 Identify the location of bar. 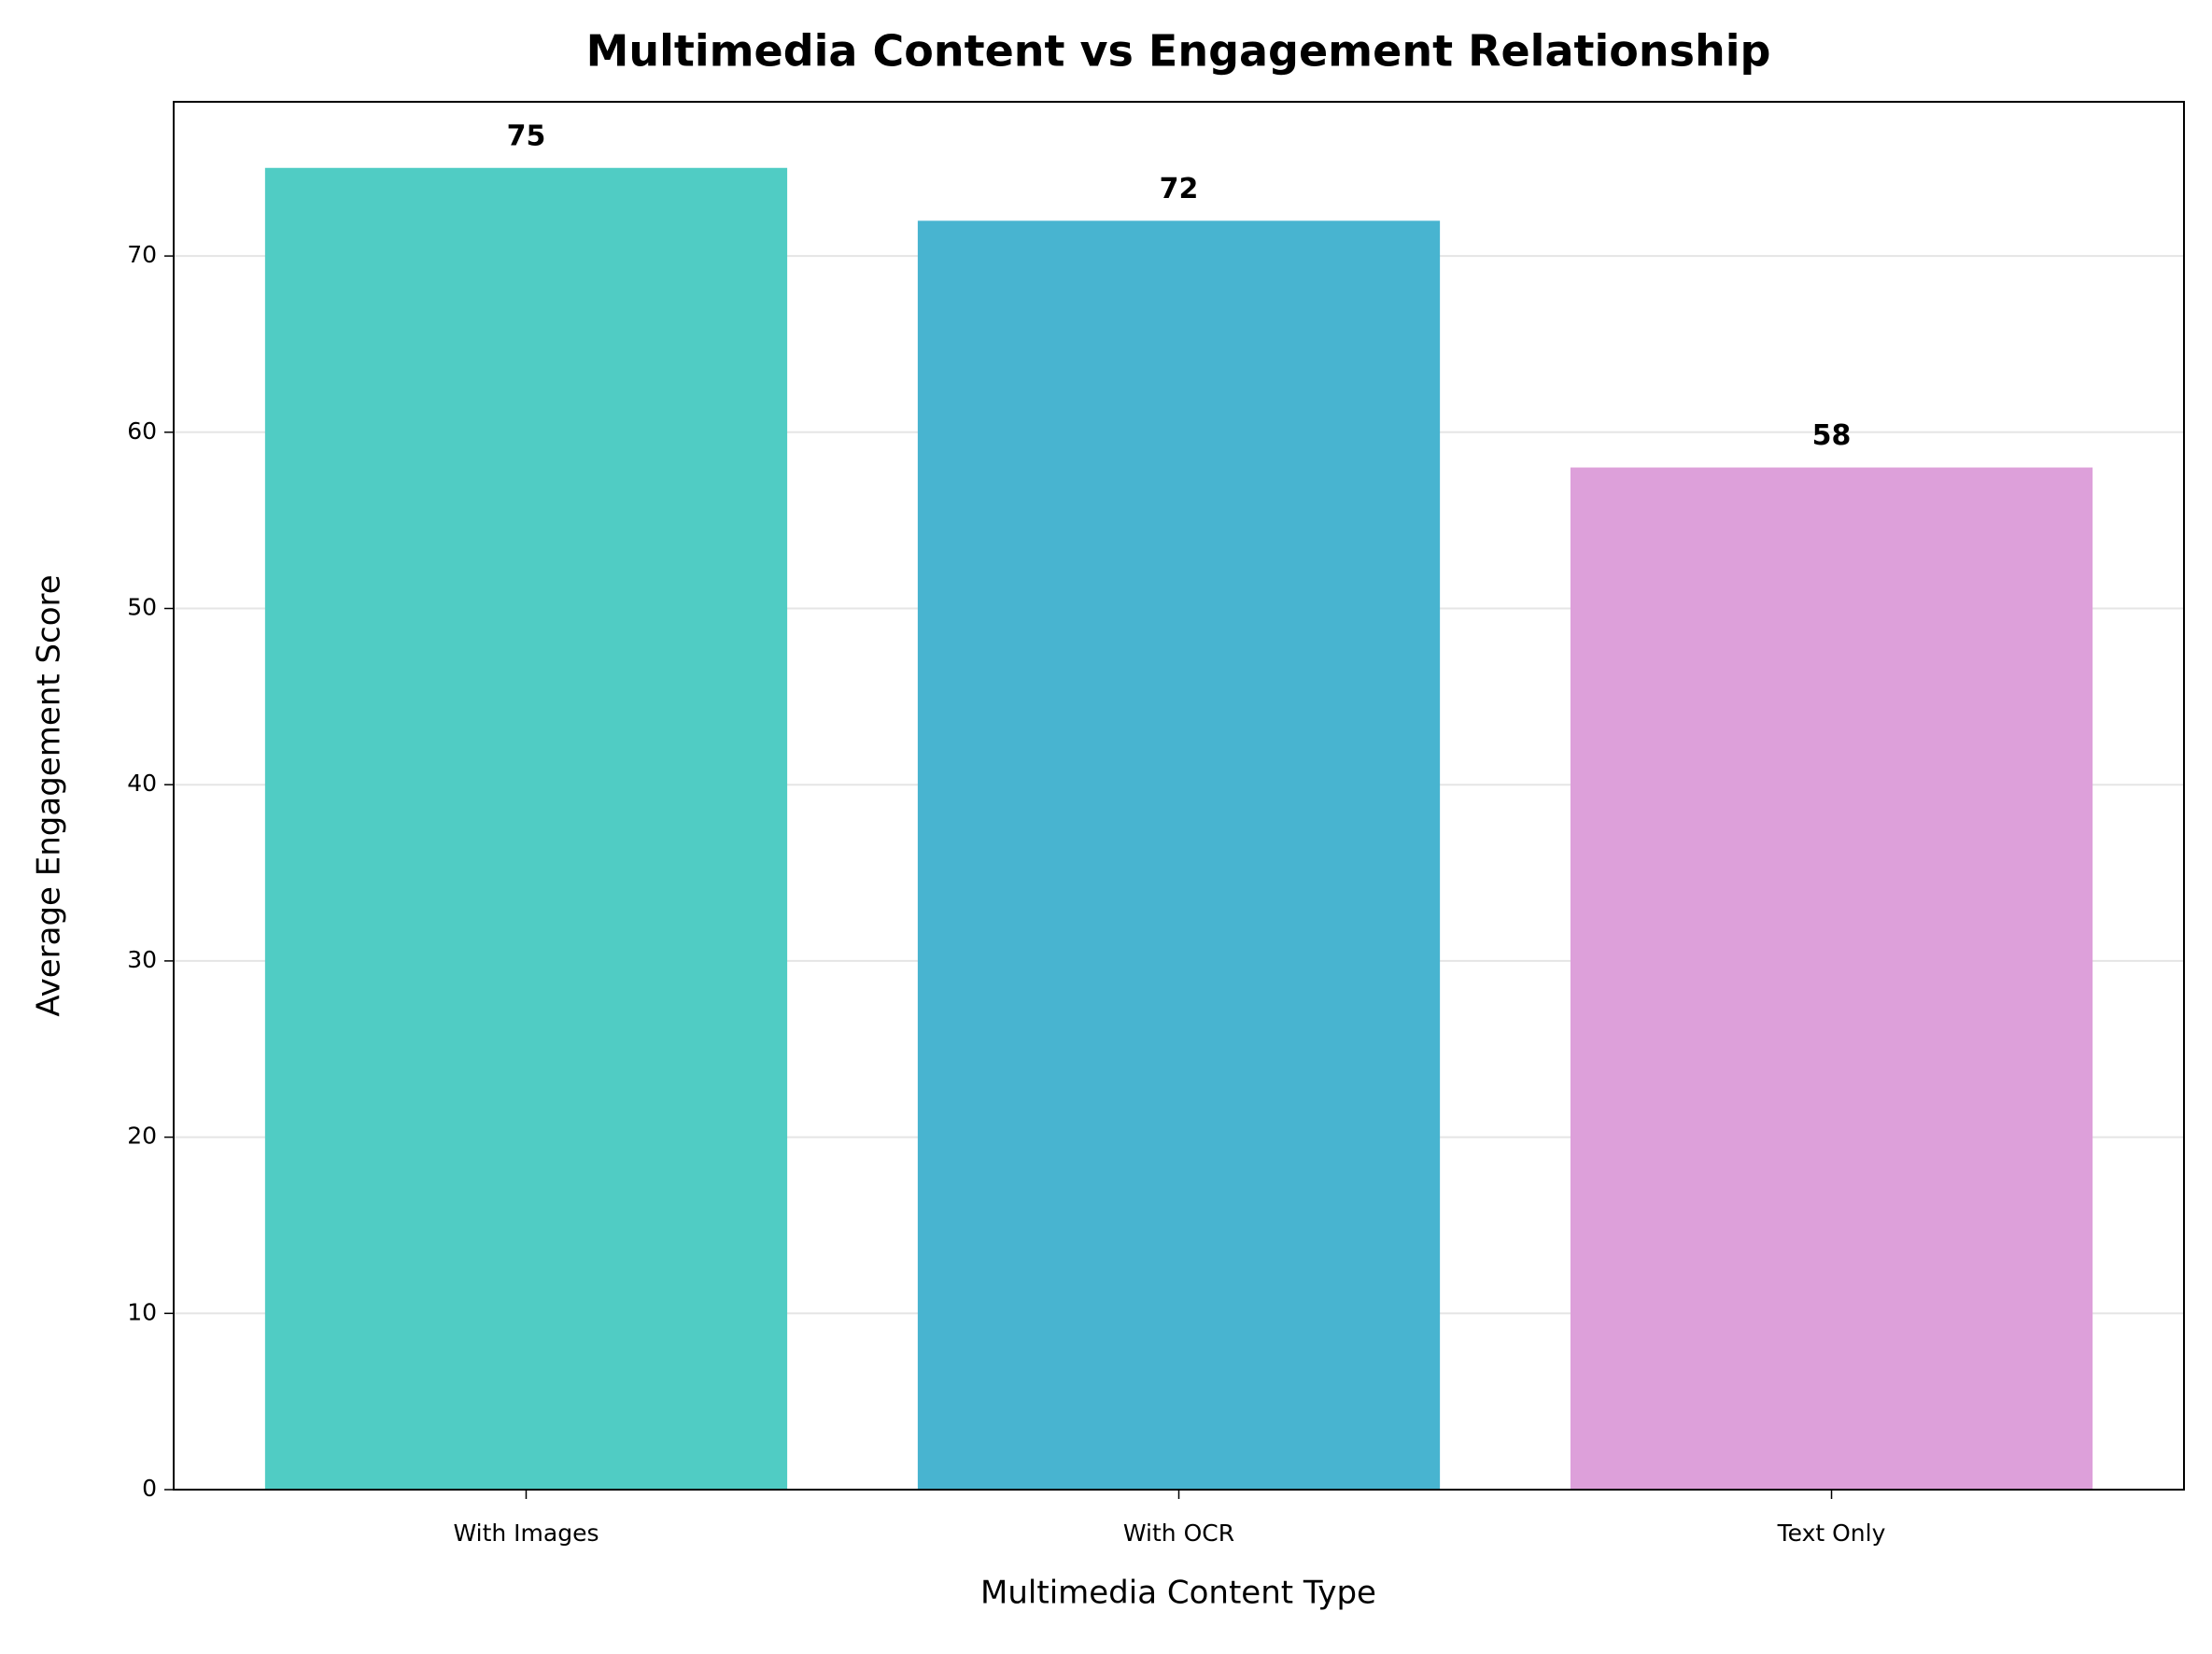
(1831, 978).